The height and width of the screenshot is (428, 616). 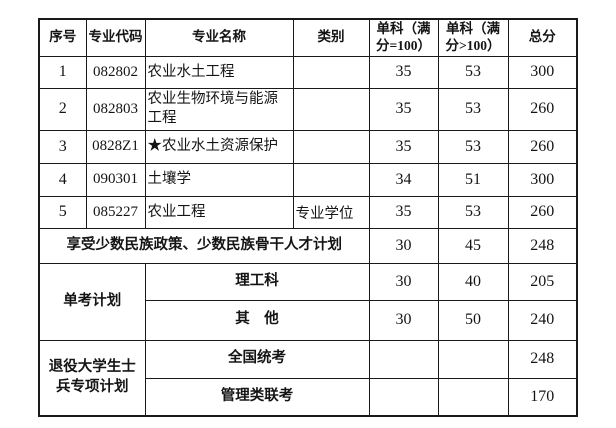 What do you see at coordinates (473, 37) in the screenshot?
I see `header-single-gt100: 单科（满分>100）` at bounding box center [473, 37].